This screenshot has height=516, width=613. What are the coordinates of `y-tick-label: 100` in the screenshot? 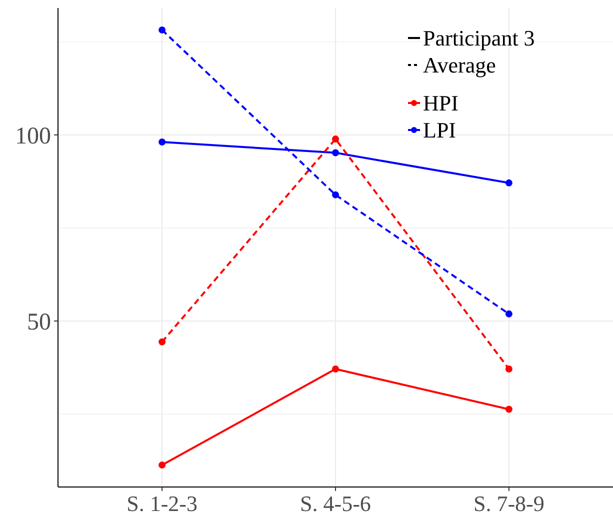 It's located at (33, 136).